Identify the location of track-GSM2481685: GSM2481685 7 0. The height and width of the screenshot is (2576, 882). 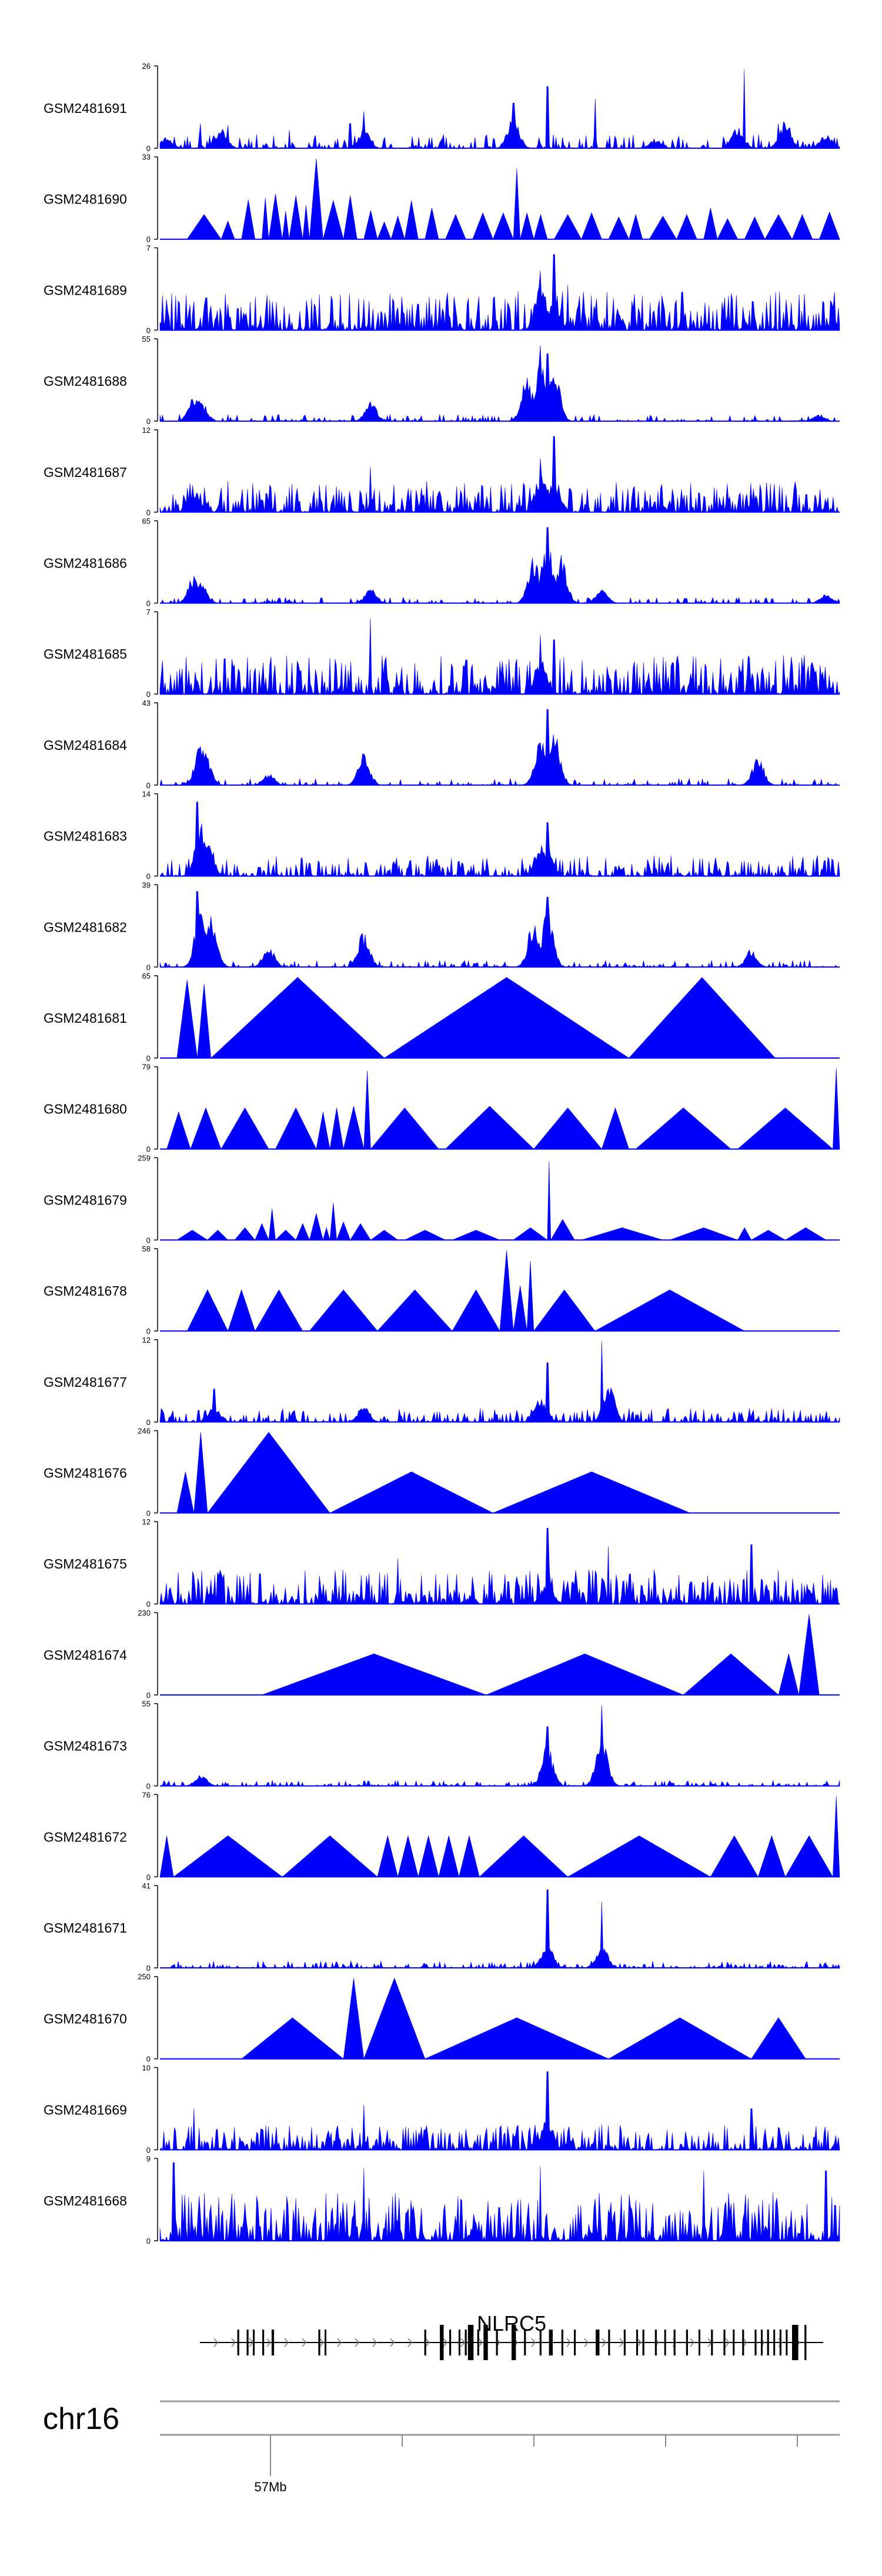
(442, 653).